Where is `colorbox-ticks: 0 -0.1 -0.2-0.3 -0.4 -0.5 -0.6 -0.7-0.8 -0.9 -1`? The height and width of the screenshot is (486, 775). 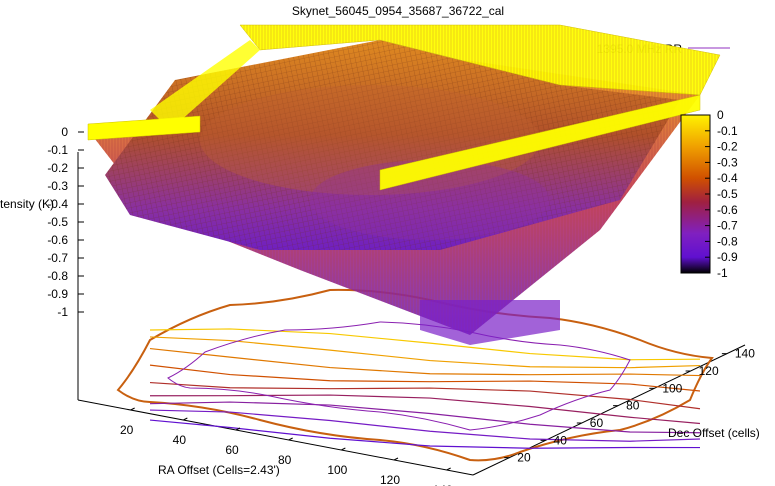
colorbox-ticks: 0 -0.1 -0.2-0.3 -0.4 -0.5 -0.6 -0.7-0.8 -0.9 -1 is located at coordinates (721, 194).